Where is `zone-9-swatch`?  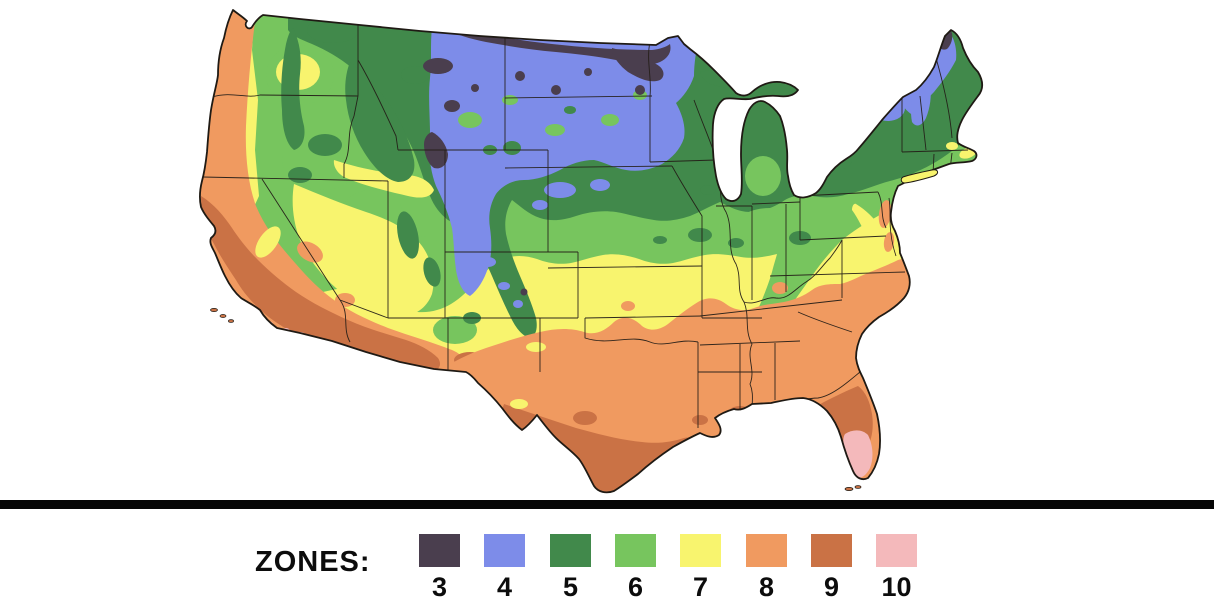
zone-9-swatch is located at coordinates (831, 550).